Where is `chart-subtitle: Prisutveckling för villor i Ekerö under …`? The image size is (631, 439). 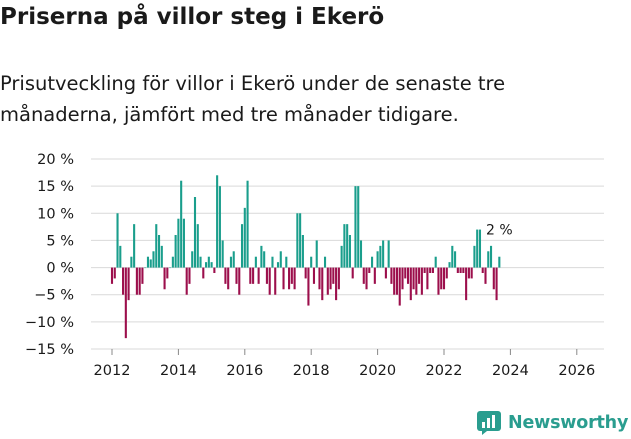
chart-subtitle: Prisutveckling för villor i Ekerö under … is located at coordinates (253, 99).